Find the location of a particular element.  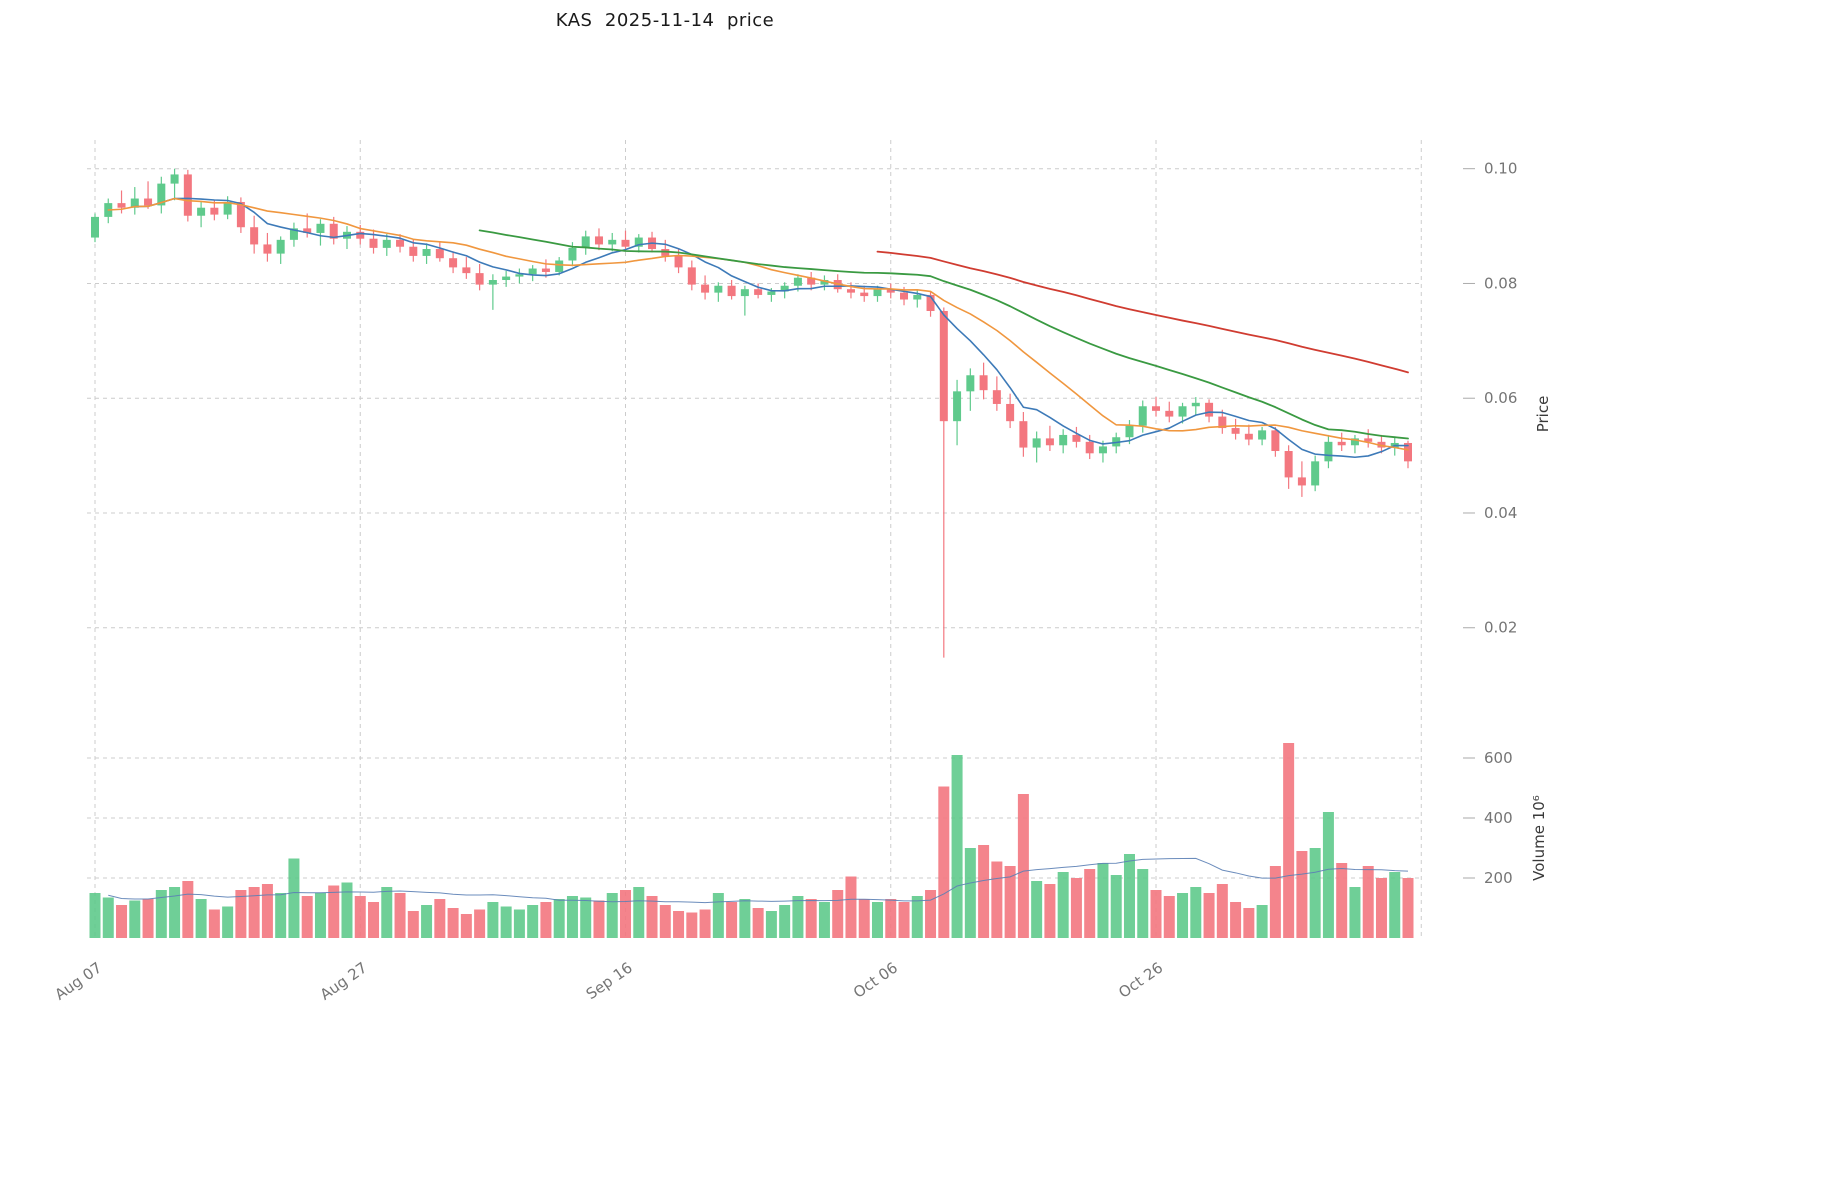

date-tick-label: Aug 07 is located at coordinates (78, 981).